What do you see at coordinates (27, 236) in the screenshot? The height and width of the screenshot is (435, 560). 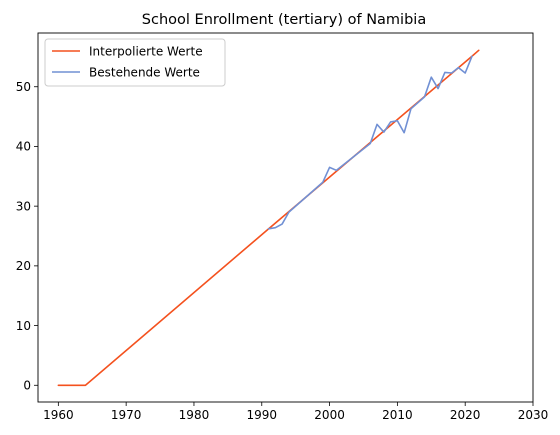 I see `y-axis: 0 10 20 30 40 50` at bounding box center [27, 236].